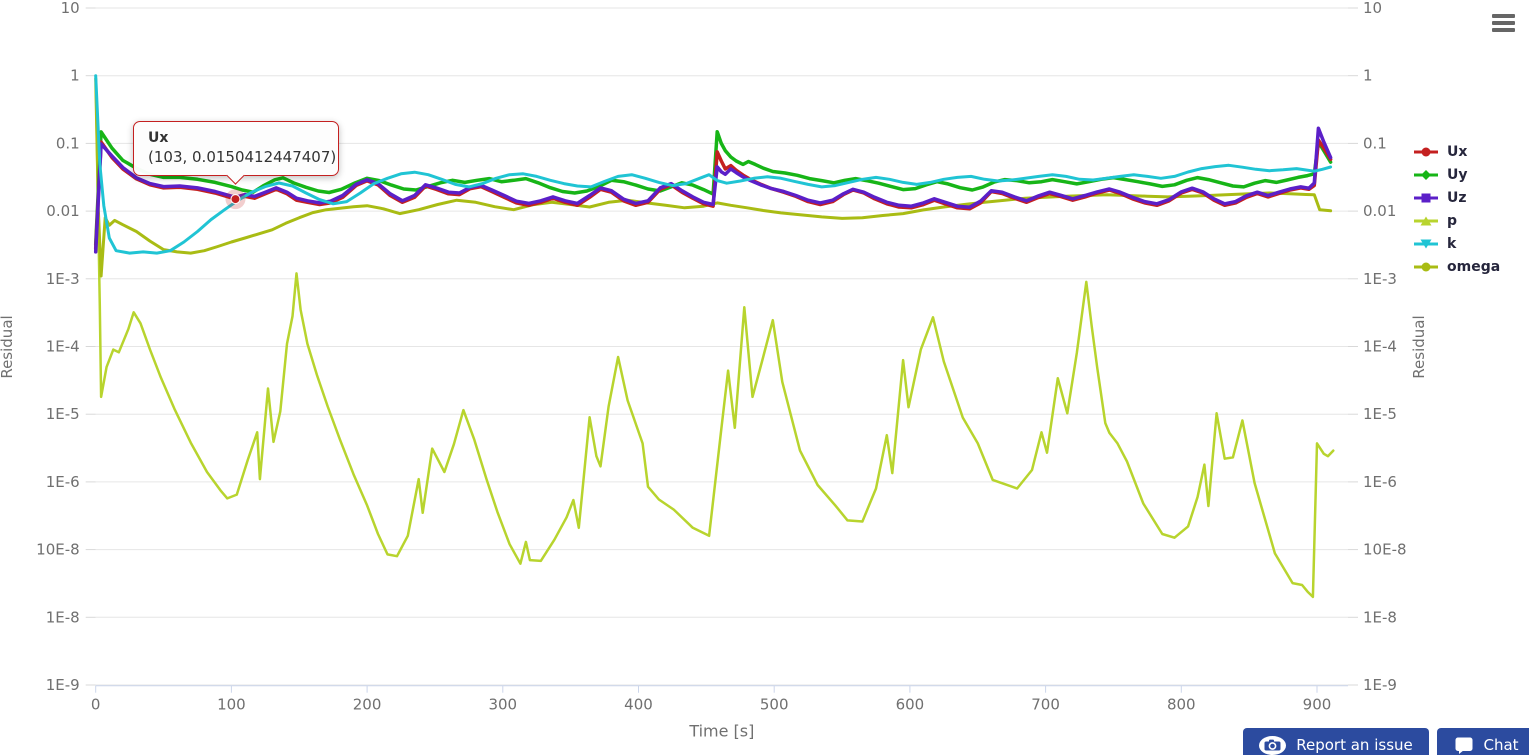 The height and width of the screenshot is (755, 1529). I want to click on legend-label-p: p, so click(1452, 220).